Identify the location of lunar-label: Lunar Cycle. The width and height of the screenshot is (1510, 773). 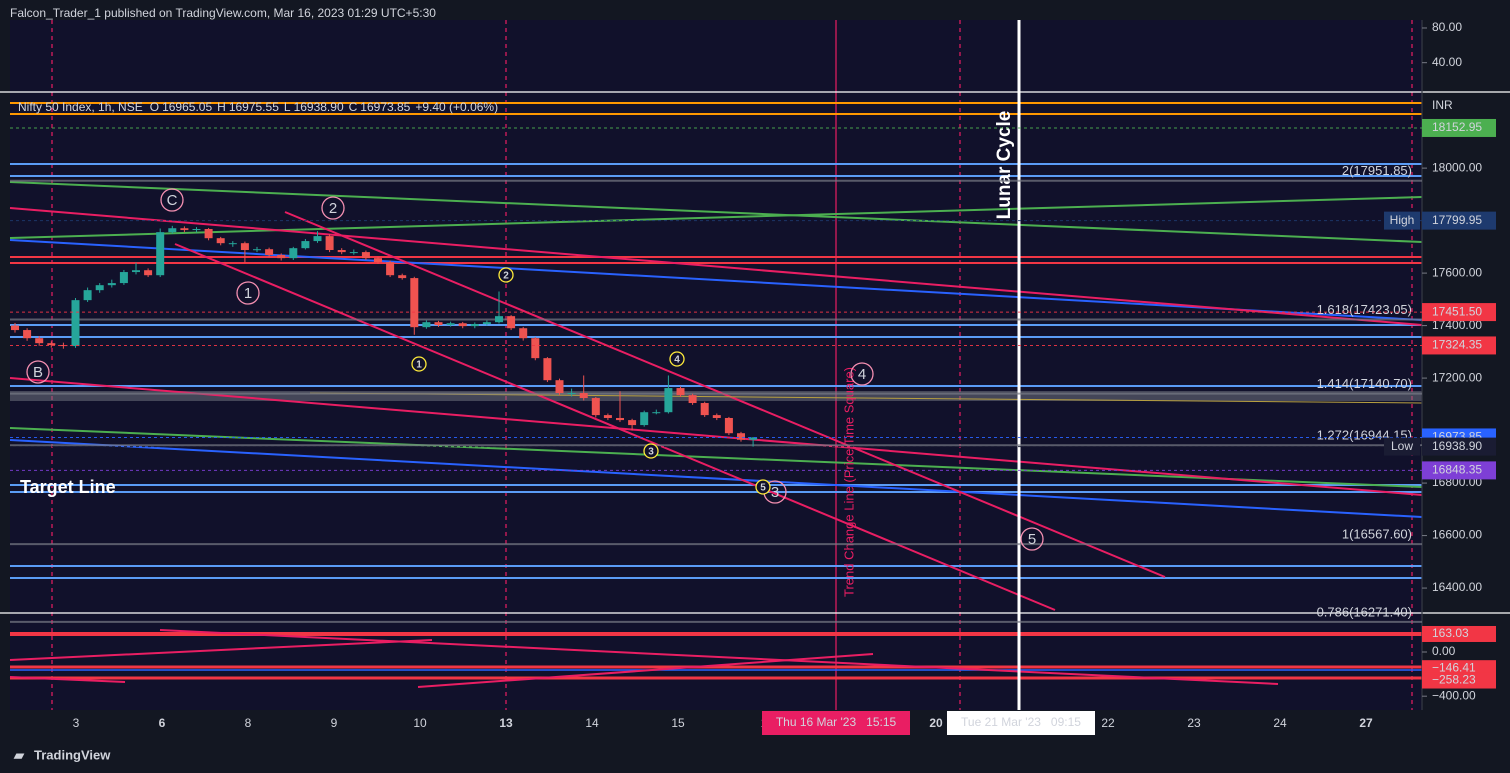
(1004, 165).